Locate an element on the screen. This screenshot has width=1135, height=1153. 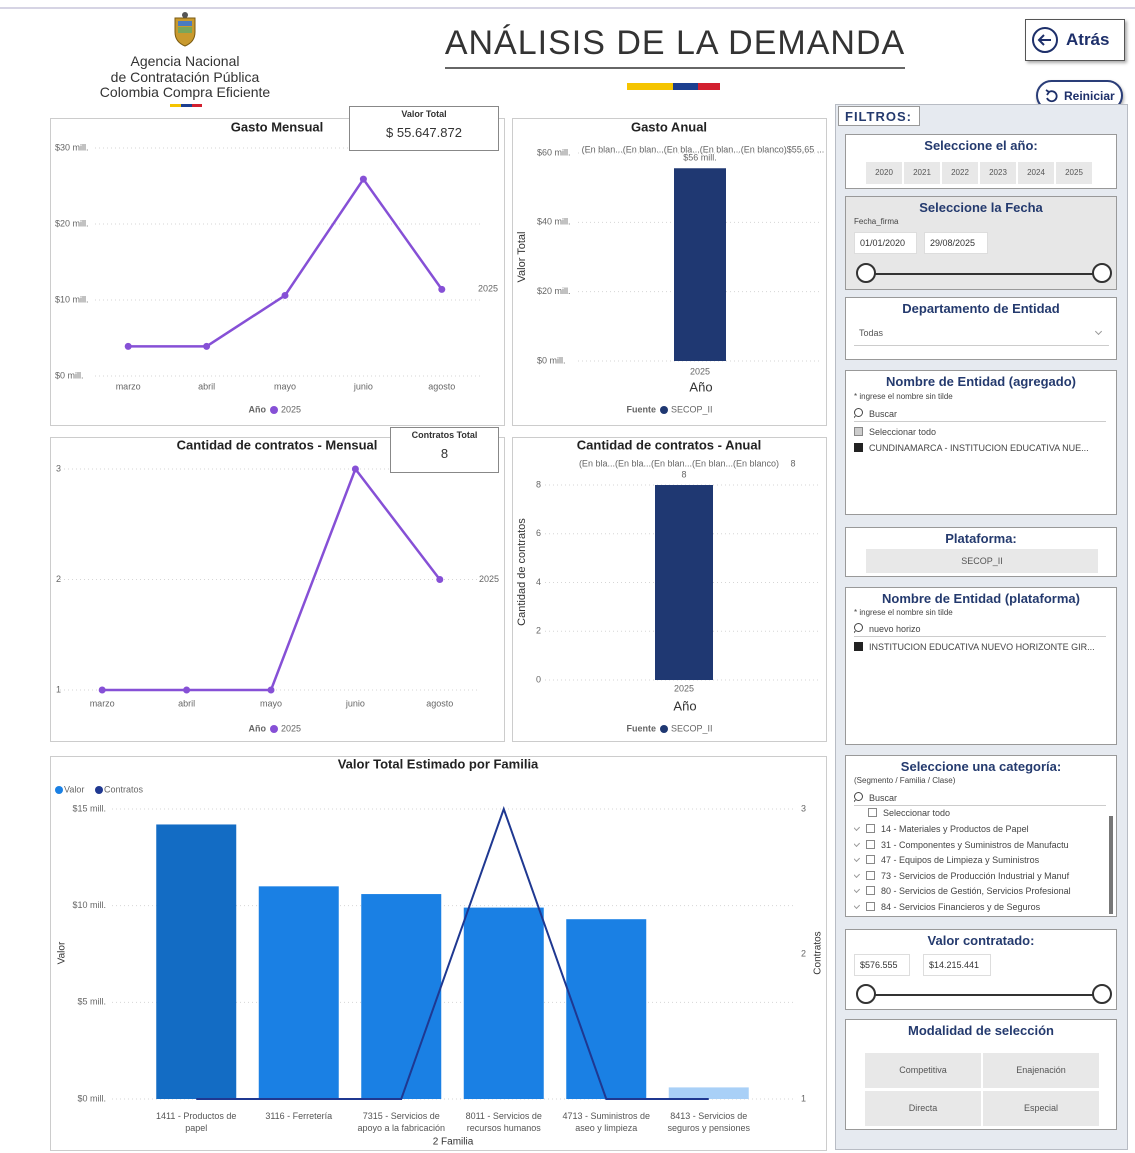
kpi-value: $ 55.647.872 is located at coordinates (424, 132).